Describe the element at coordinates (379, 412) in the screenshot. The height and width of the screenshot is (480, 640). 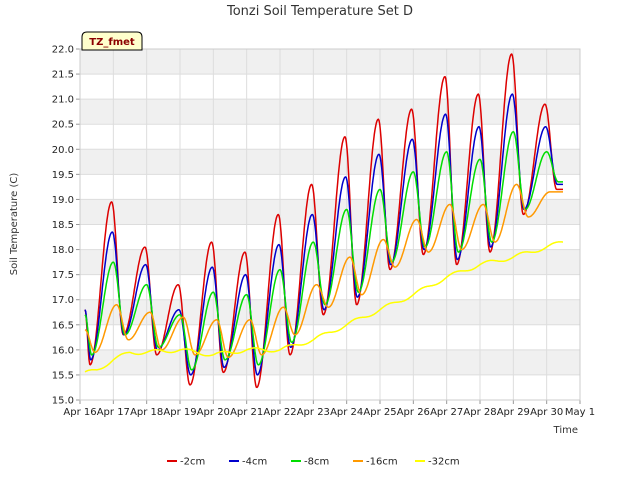
I see `x-tick-label: Apr 25` at that location.